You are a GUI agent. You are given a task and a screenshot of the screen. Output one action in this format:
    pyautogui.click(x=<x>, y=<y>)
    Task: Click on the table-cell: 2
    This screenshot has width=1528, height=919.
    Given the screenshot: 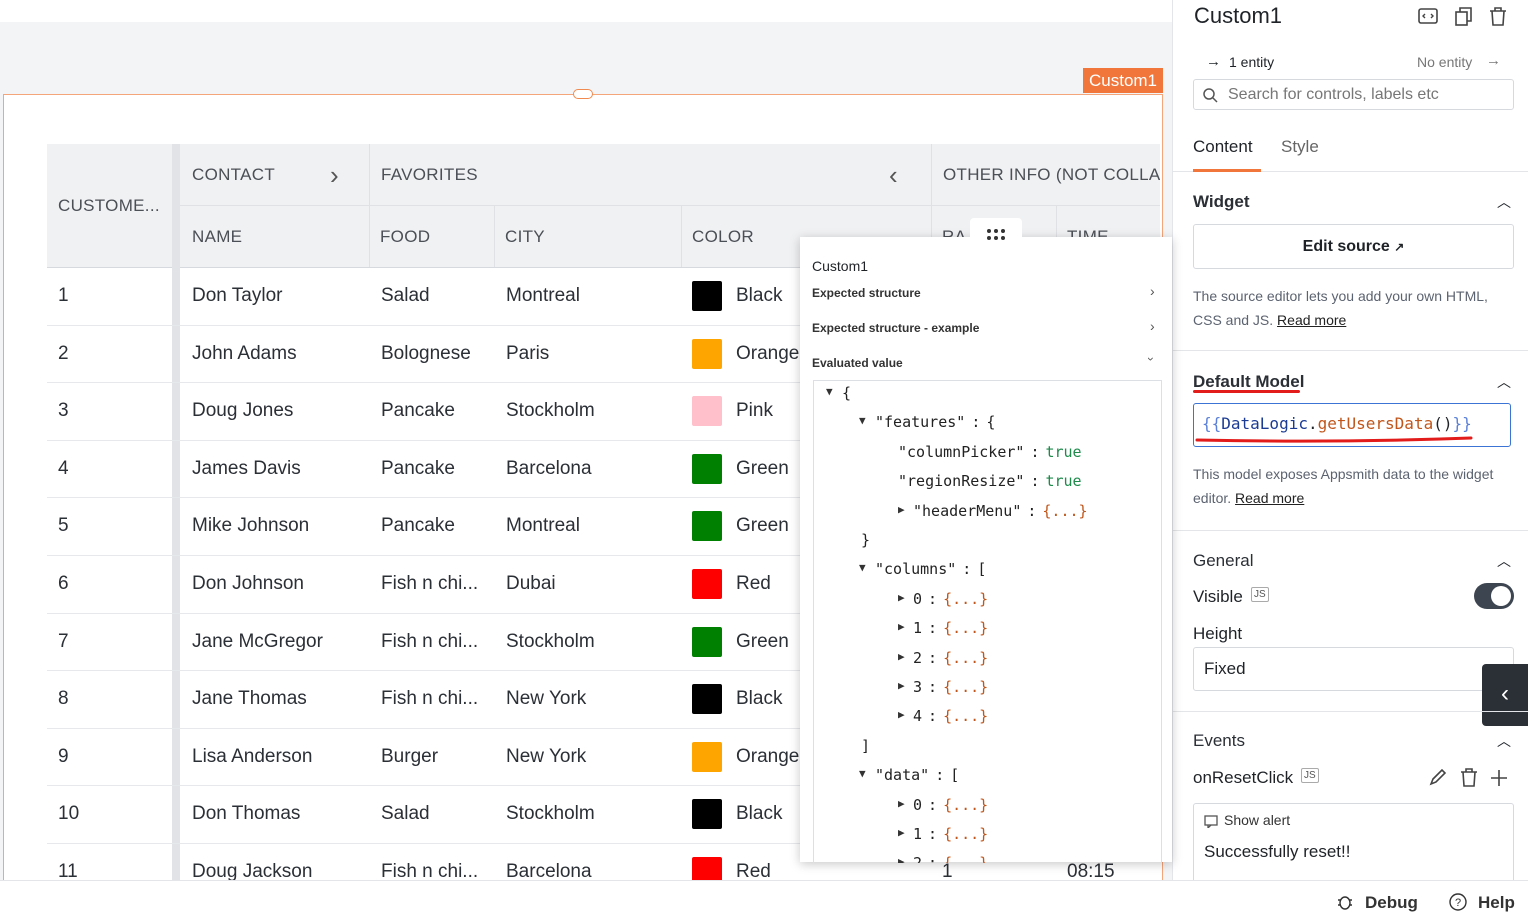 What is the action you would take?
    pyautogui.click(x=63, y=353)
    